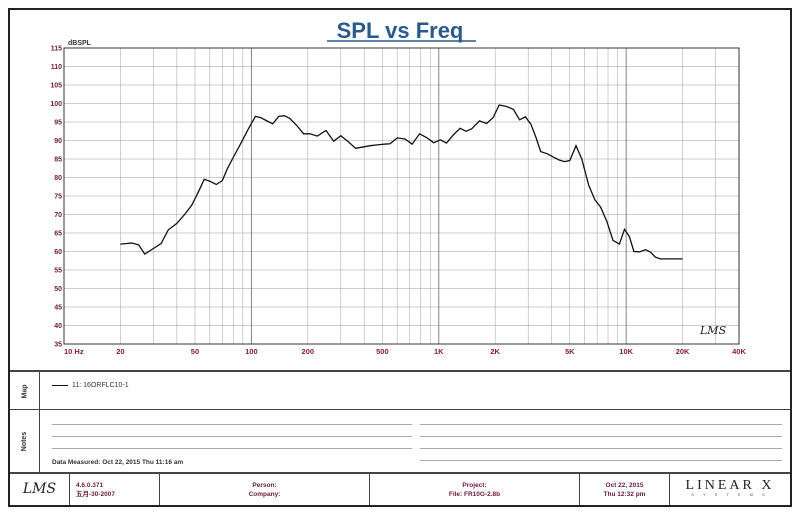 This screenshot has height=515, width=800. What do you see at coordinates (60, 385) in the screenshot?
I see `legend-line-swatch` at bounding box center [60, 385].